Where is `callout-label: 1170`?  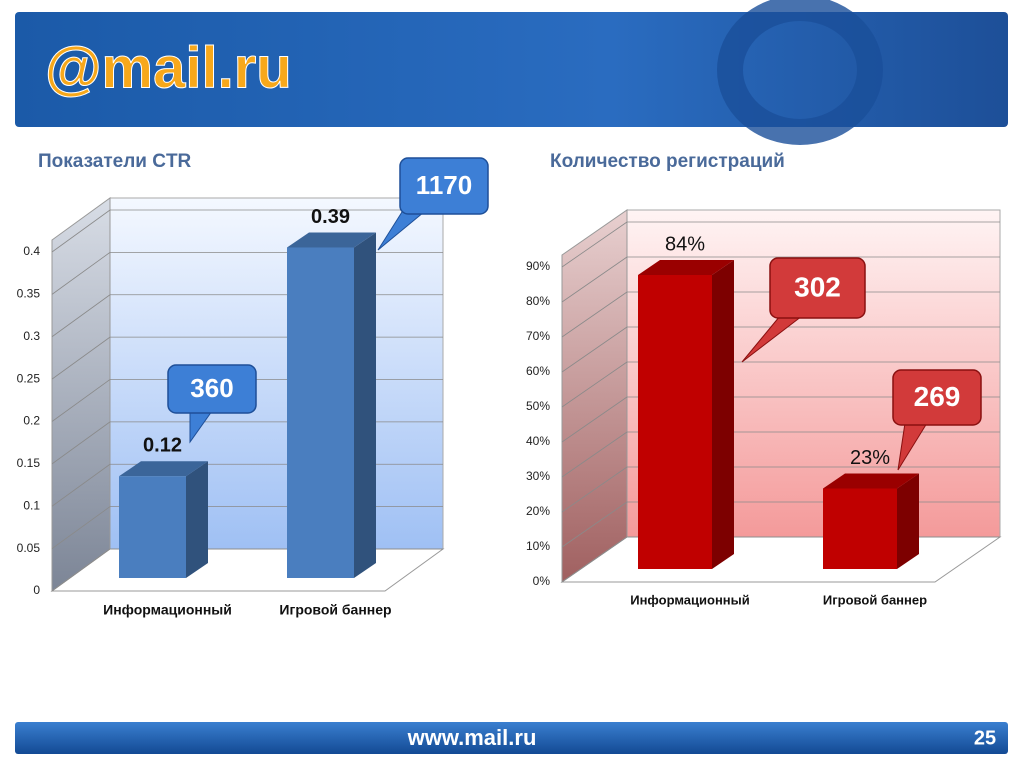
callout-label: 1170 is located at coordinates (444, 185).